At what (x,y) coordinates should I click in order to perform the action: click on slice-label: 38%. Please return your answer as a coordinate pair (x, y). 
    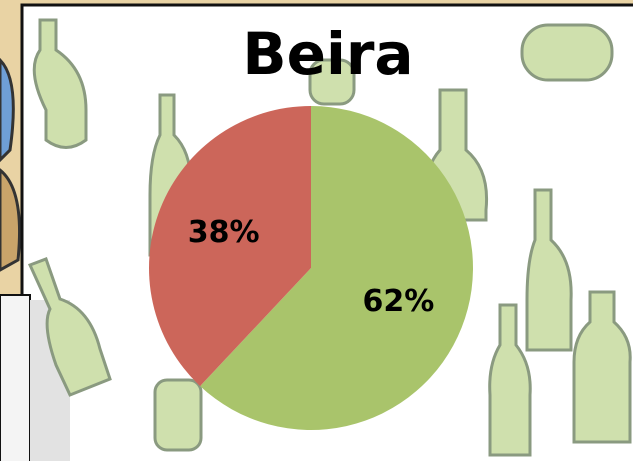
    Looking at the image, I should click on (224, 232).